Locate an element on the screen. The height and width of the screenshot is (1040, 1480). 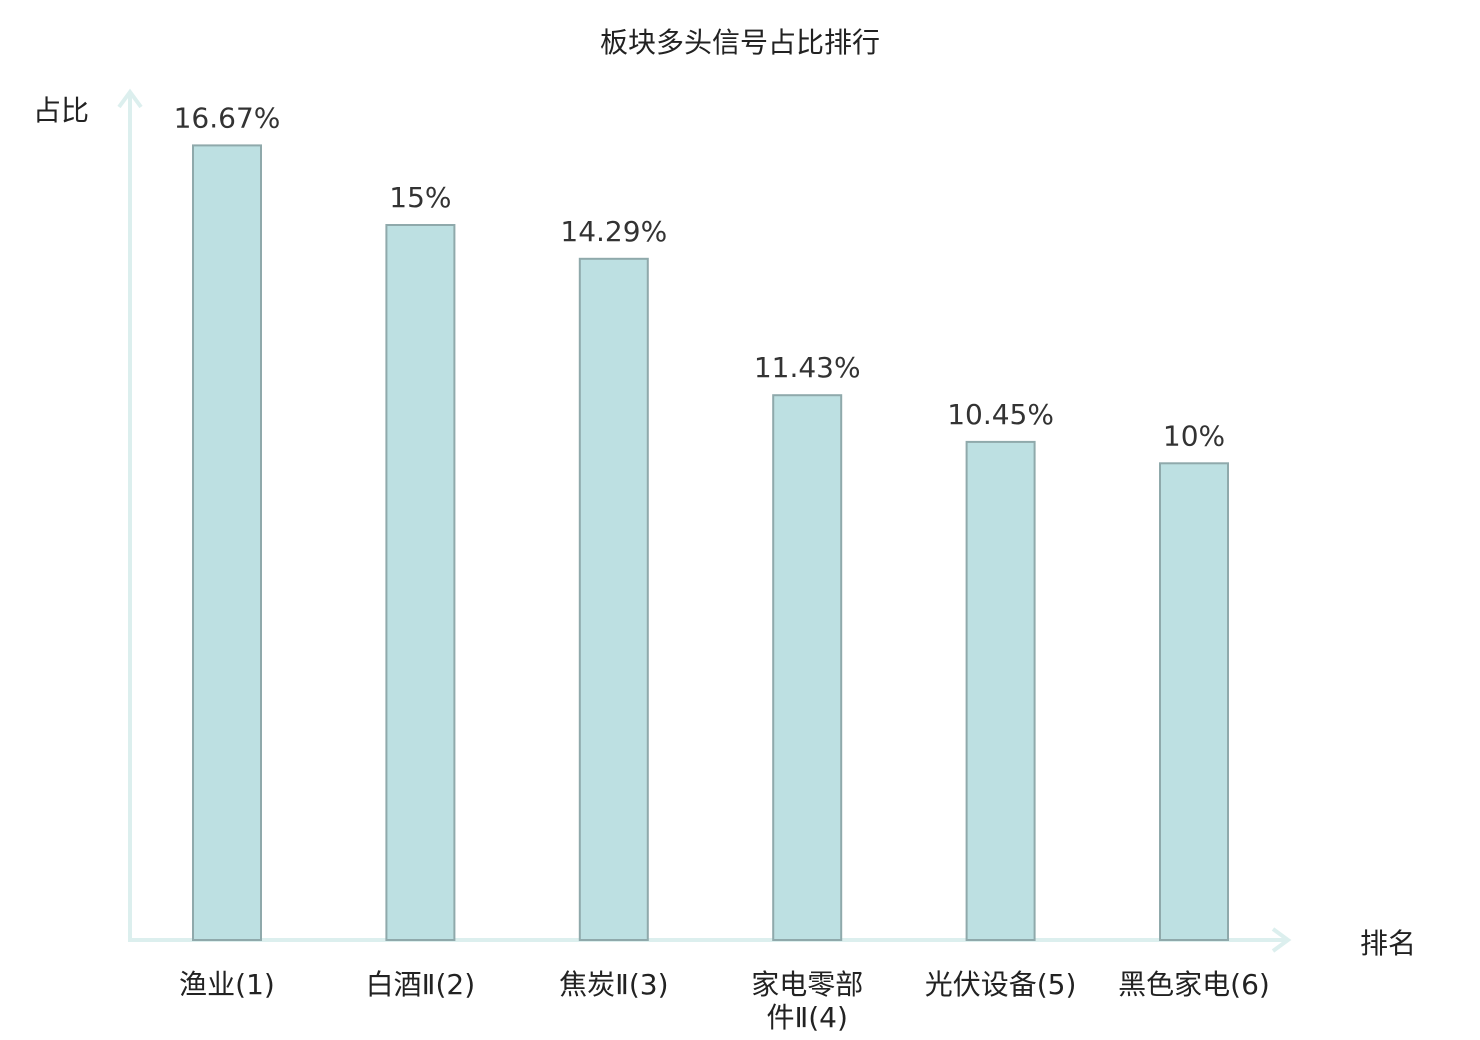
x-axis-arrow is located at coordinates (1281, 940).